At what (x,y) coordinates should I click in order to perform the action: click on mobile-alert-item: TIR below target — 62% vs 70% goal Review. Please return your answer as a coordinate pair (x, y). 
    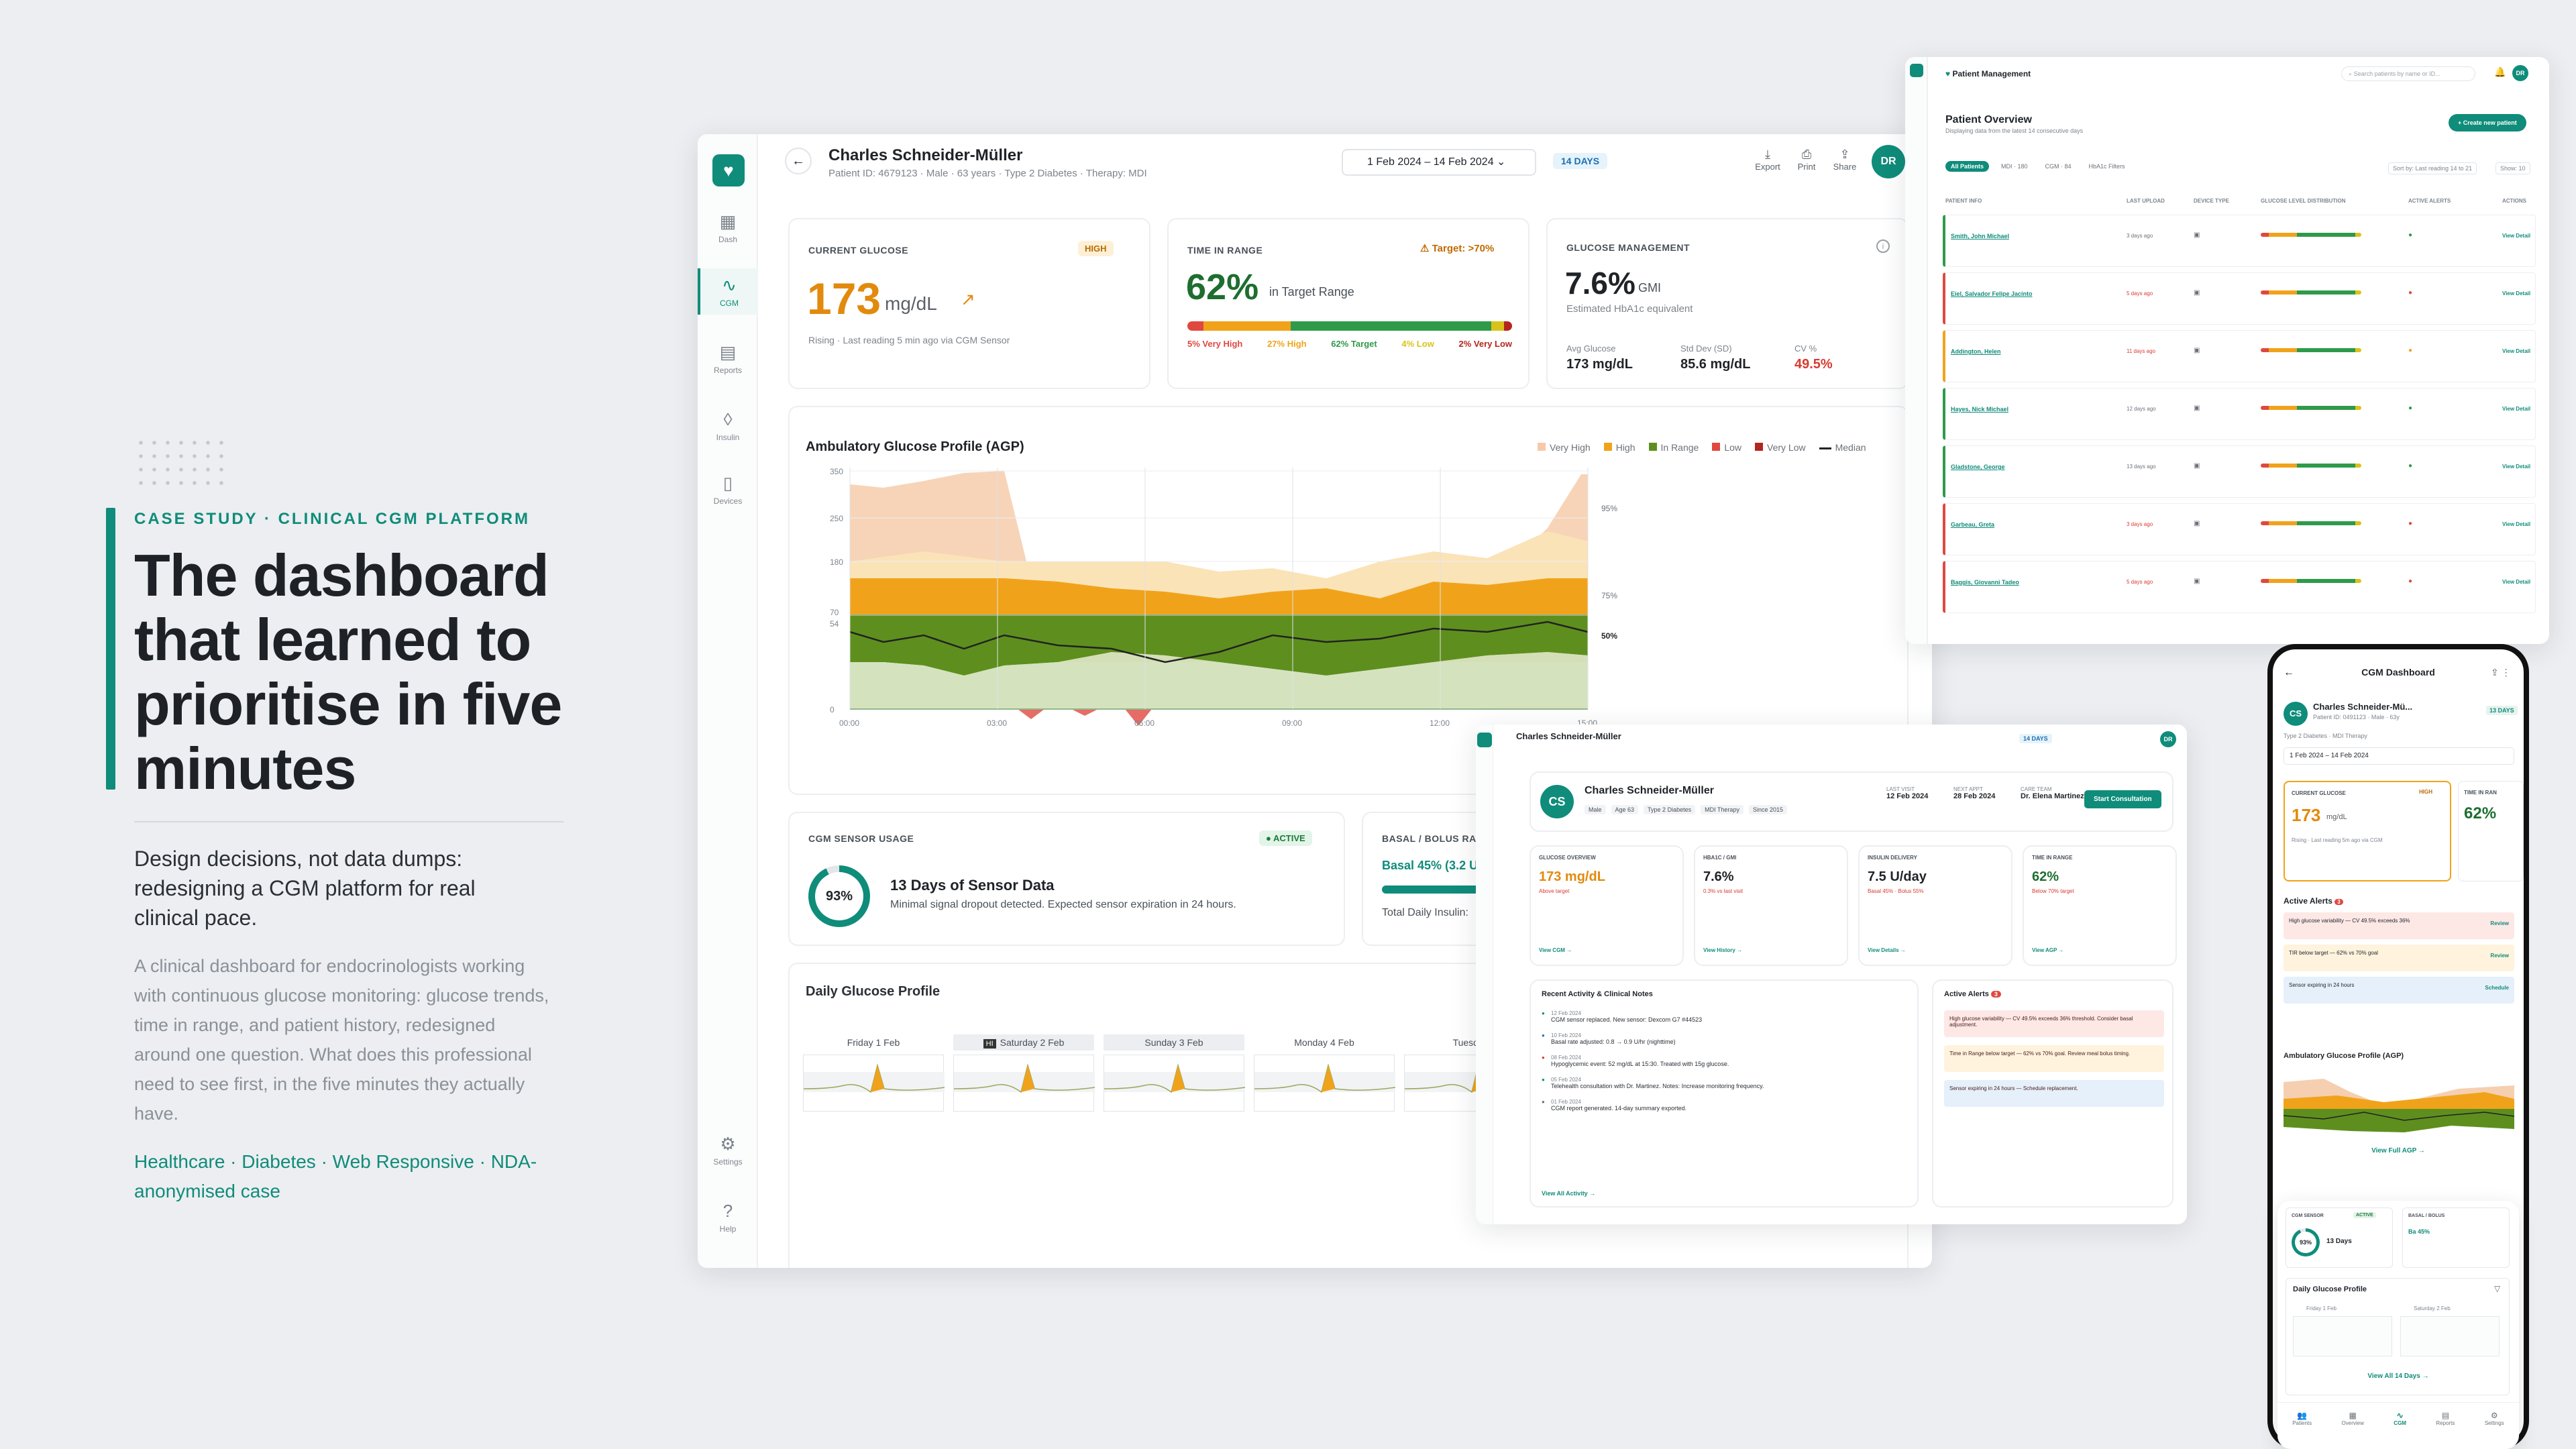
    Looking at the image, I should click on (2399, 958).